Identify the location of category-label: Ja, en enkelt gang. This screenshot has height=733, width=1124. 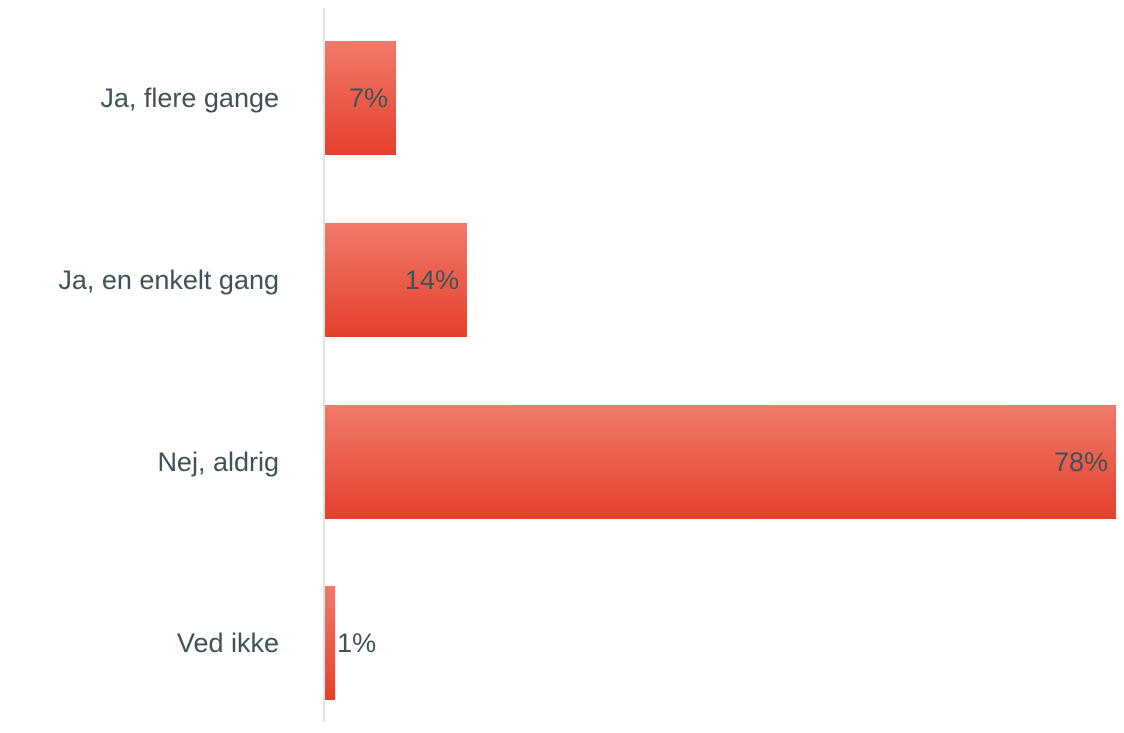
(168, 280).